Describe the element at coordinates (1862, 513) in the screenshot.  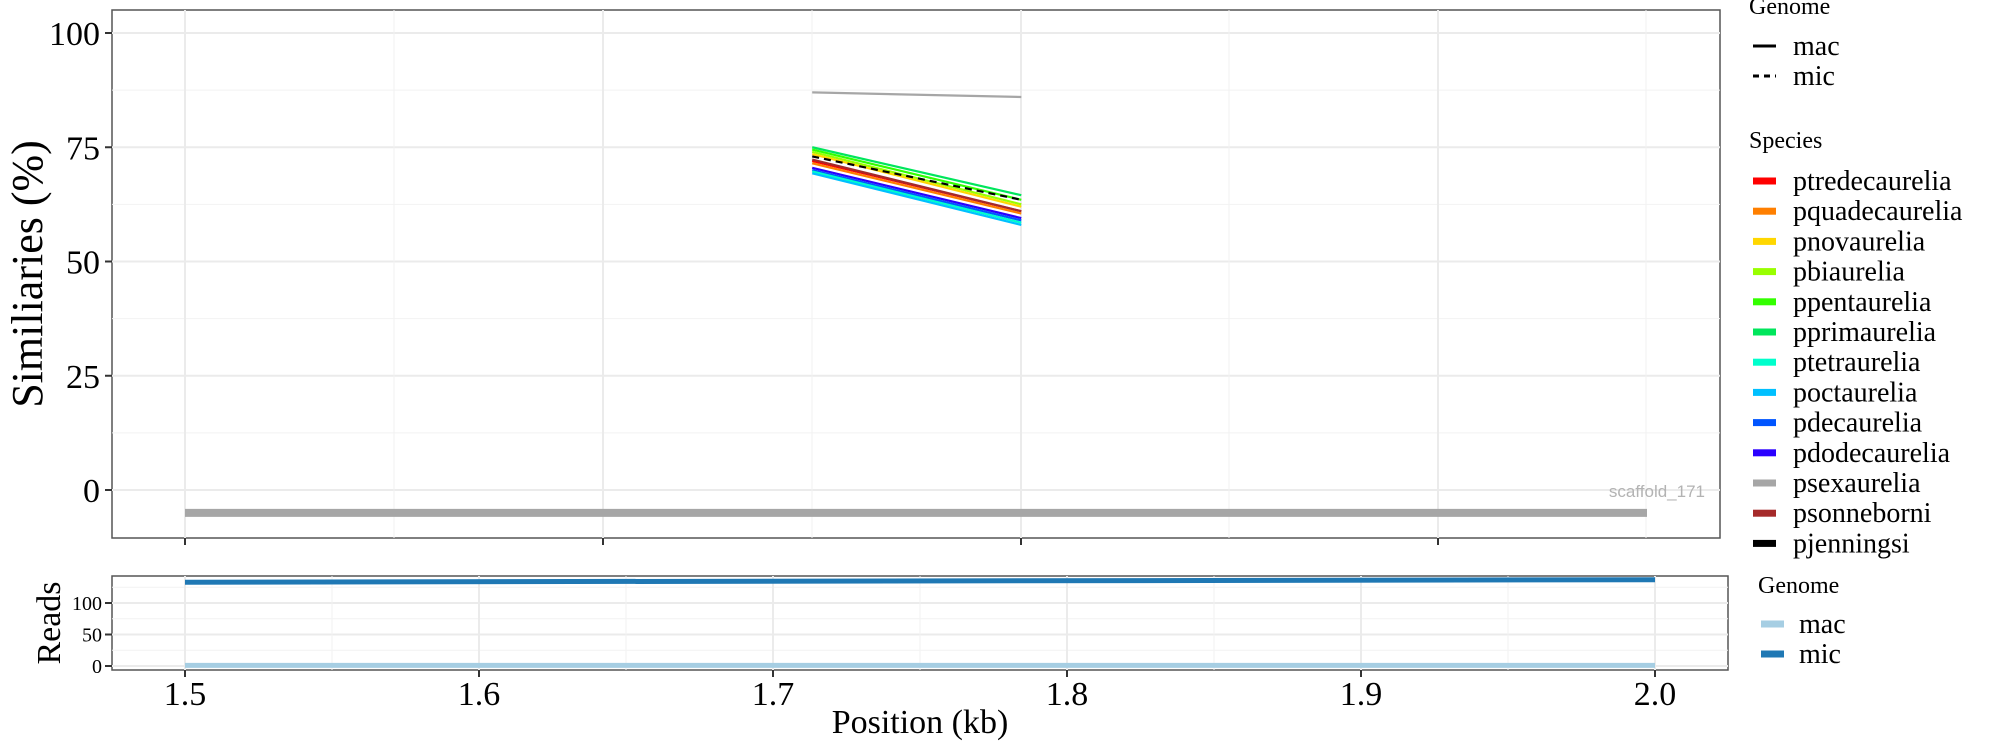
I see `legend-label-psonneborni: psonneborni` at that location.